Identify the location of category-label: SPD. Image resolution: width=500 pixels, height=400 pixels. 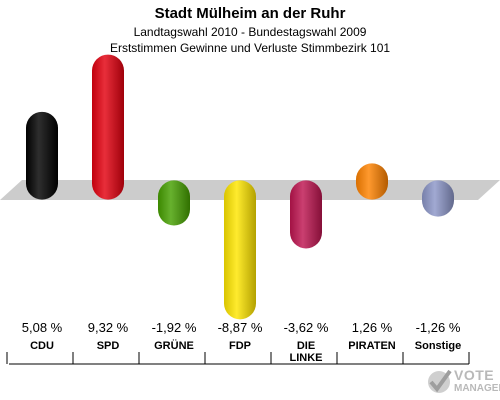
(108, 346).